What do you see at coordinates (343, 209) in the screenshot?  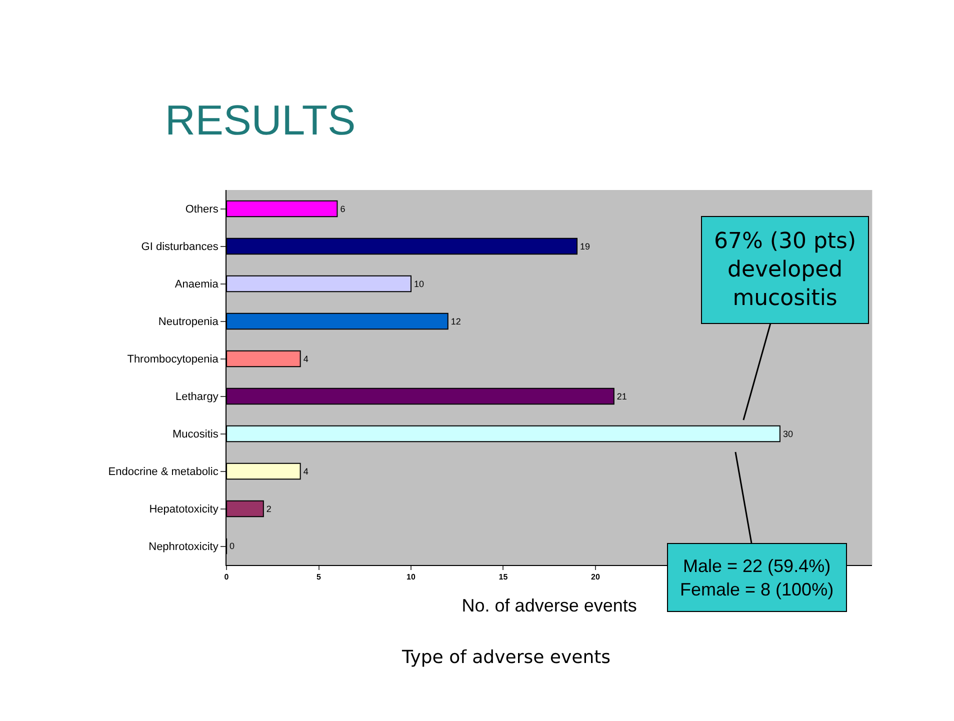 I see `data-label: 6` at bounding box center [343, 209].